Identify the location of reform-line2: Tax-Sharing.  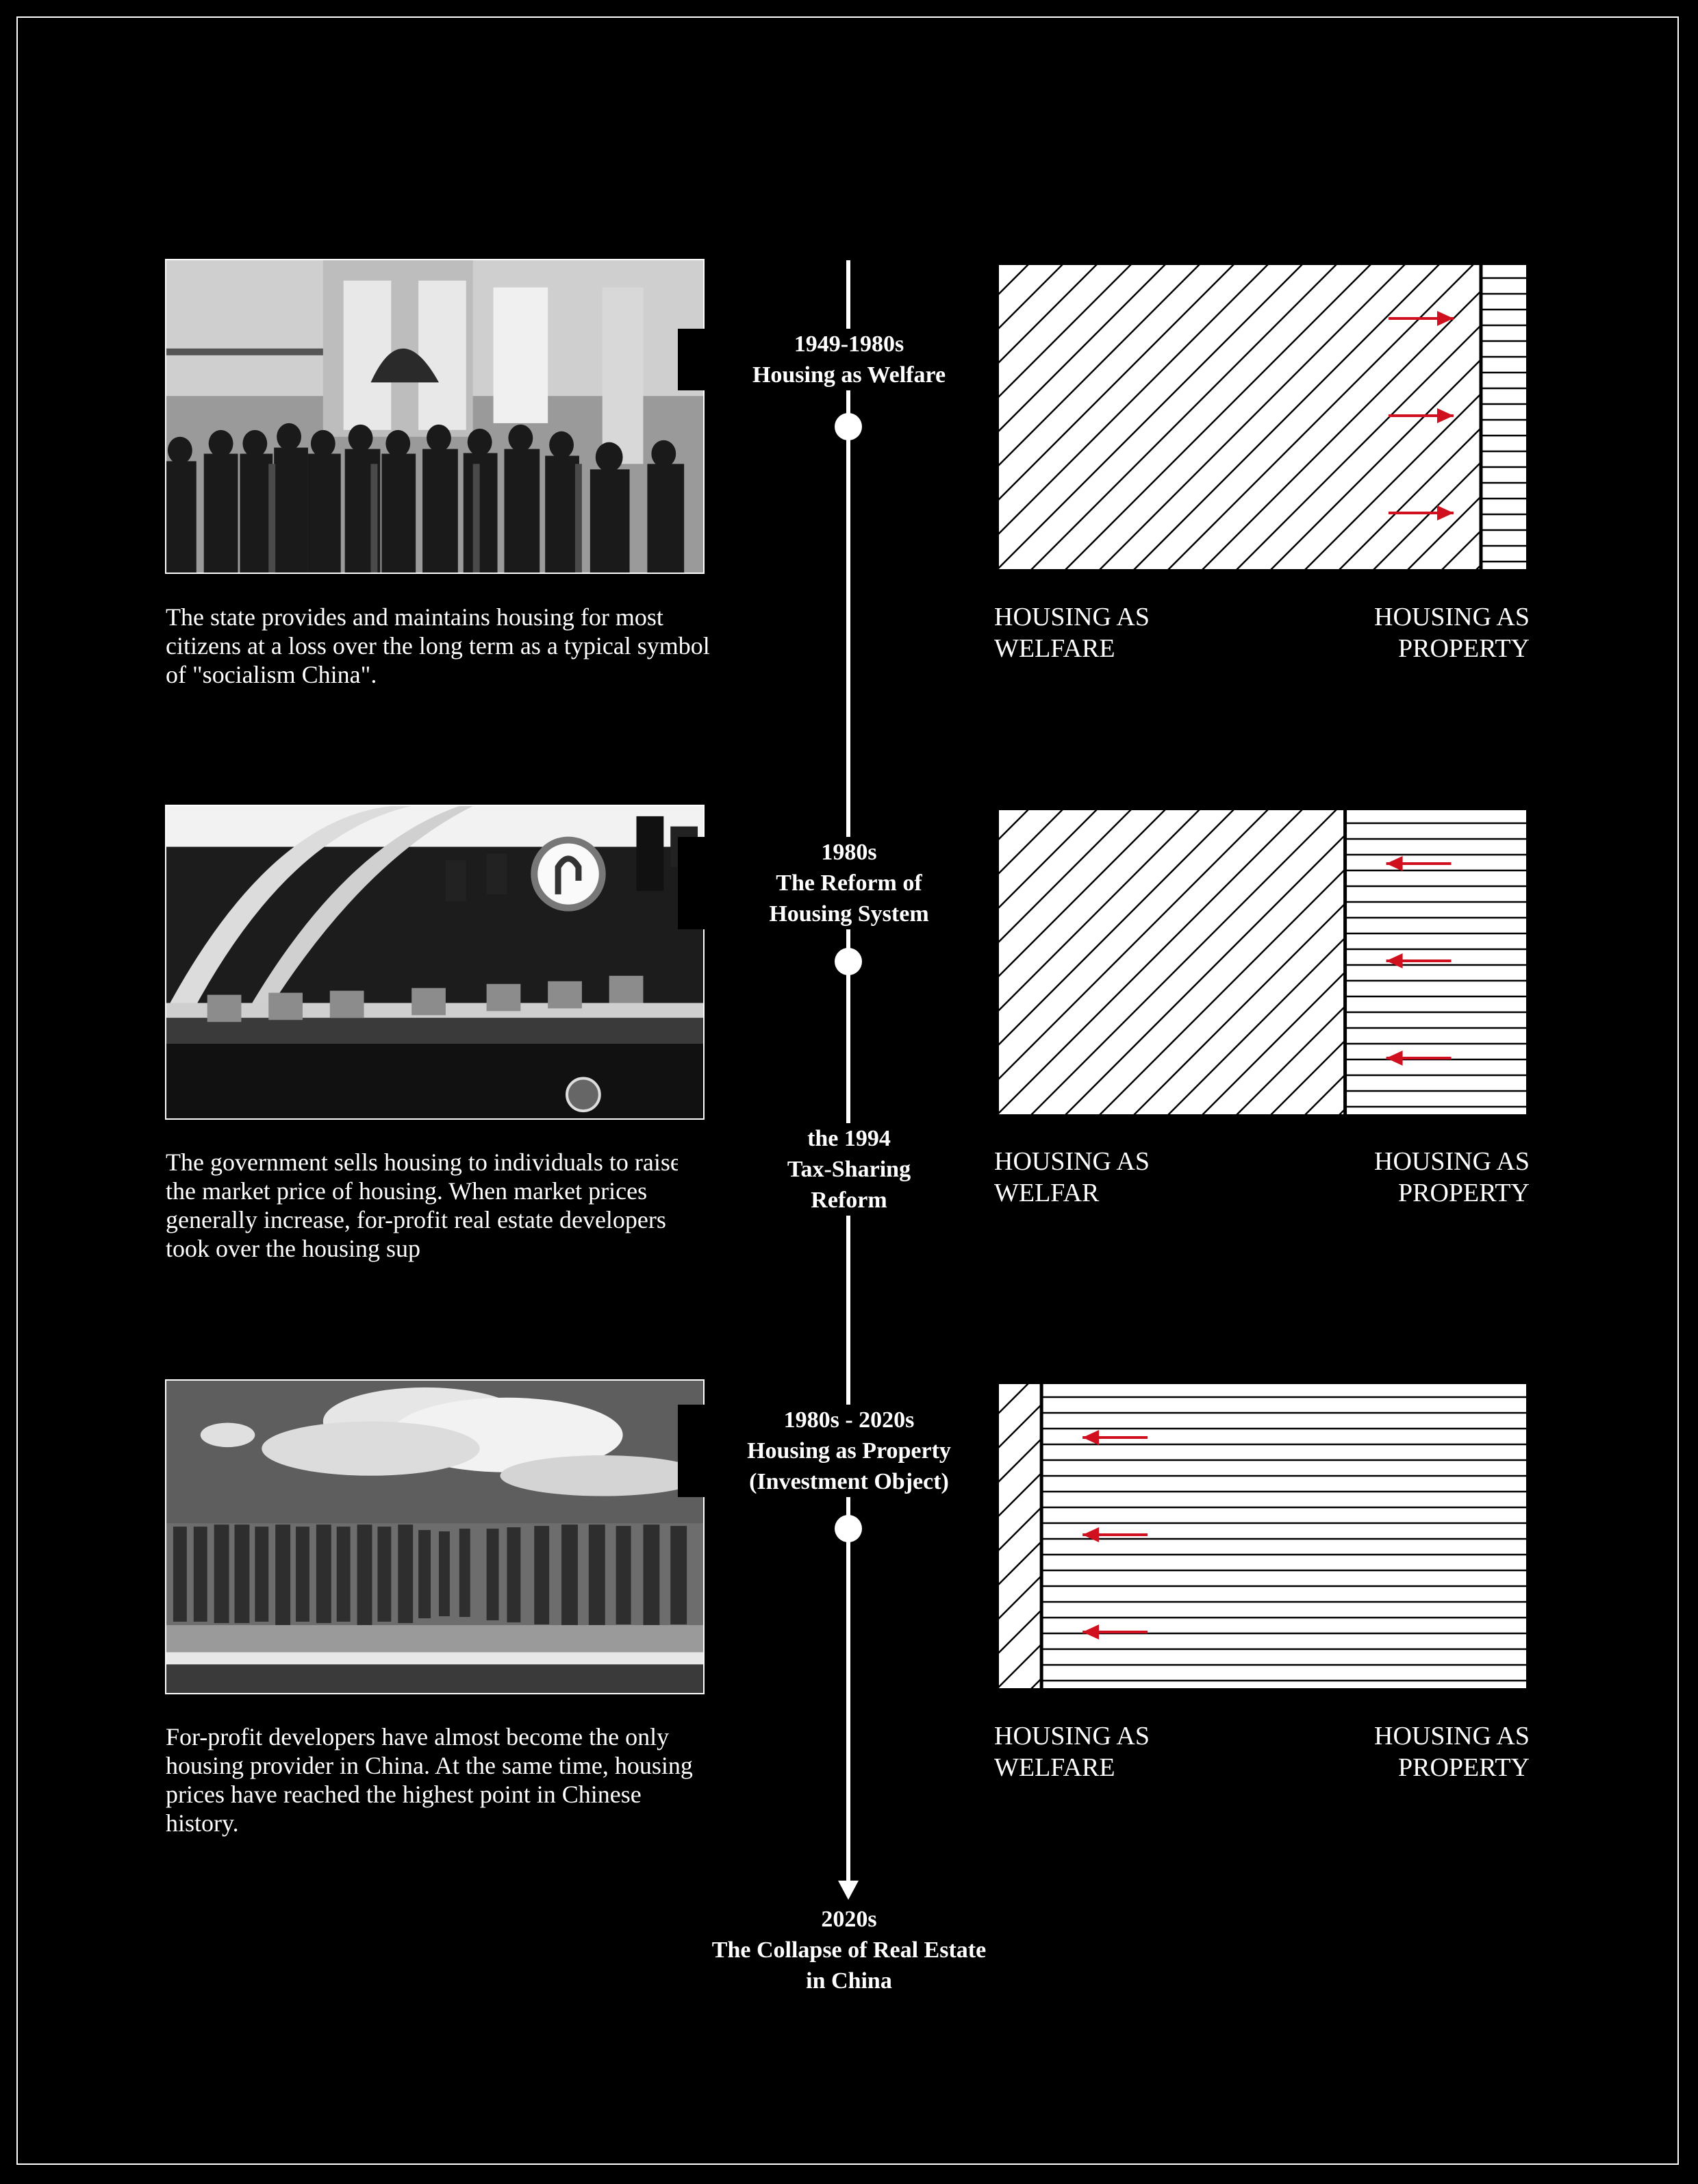
(849, 1169).